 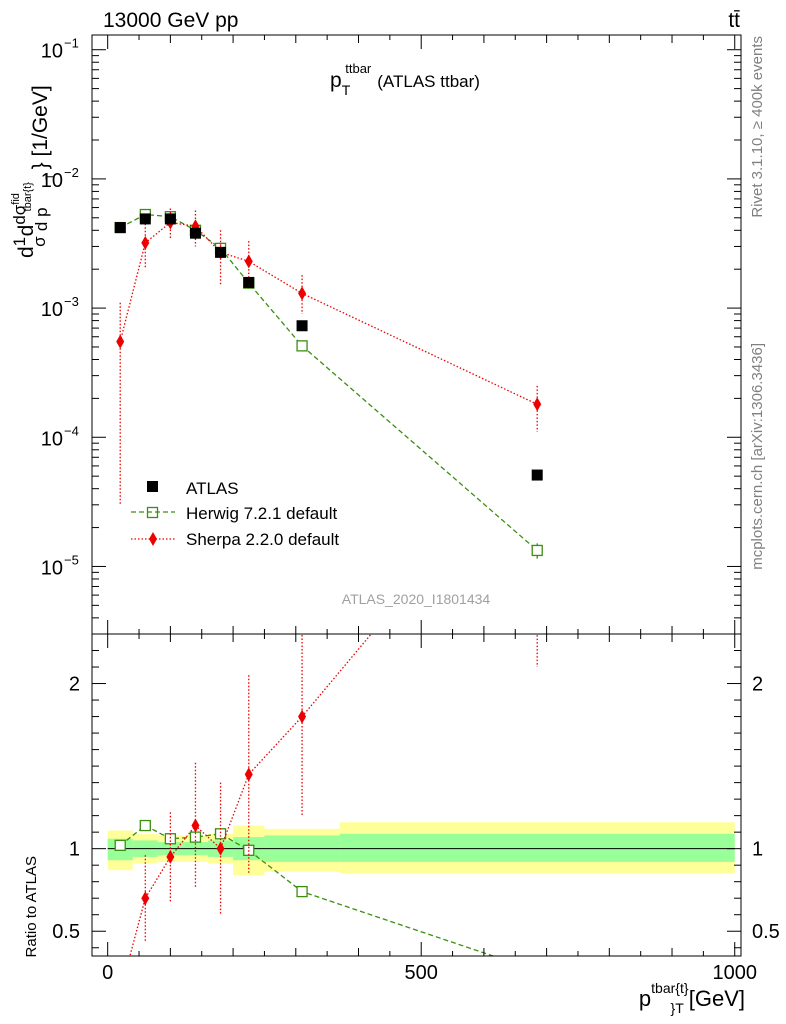 I want to click on beam-label: 13000 GeV pp, so click(x=170, y=20).